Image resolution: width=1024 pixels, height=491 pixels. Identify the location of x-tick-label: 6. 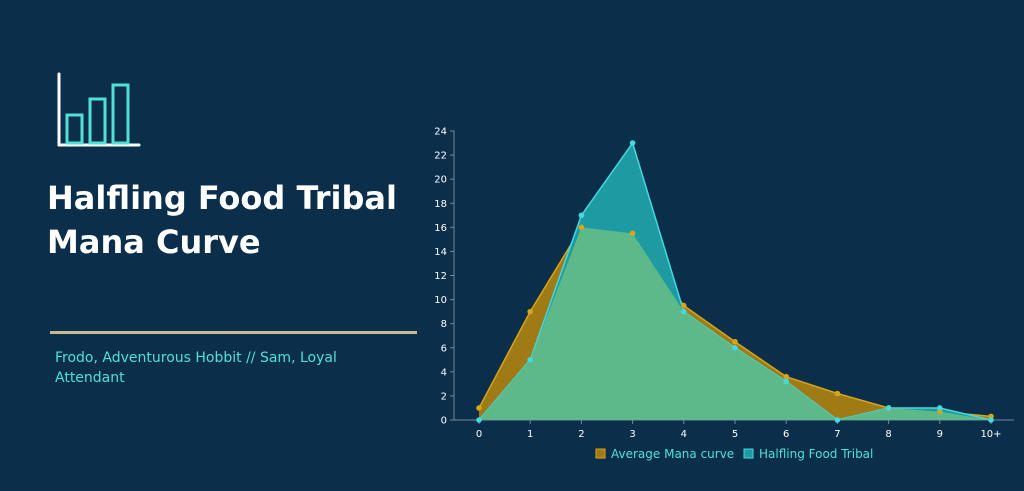
(786, 434).